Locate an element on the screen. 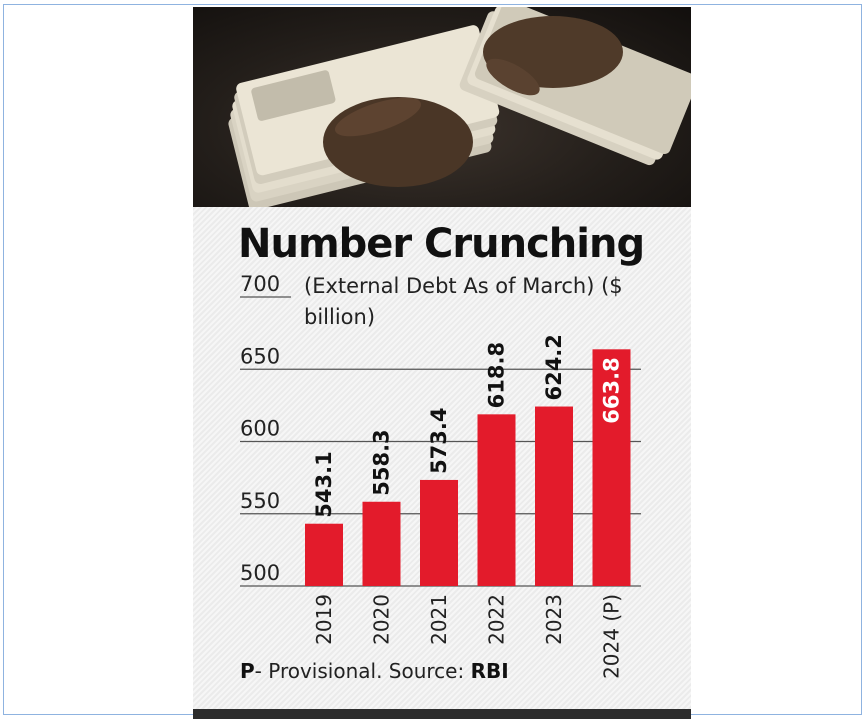  value-label: 543.1 is located at coordinates (324, 484).